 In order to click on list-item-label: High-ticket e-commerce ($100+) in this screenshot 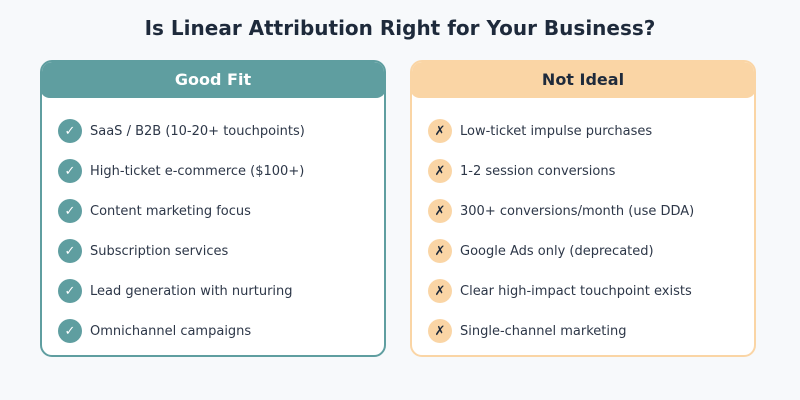, I will do `click(197, 171)`.